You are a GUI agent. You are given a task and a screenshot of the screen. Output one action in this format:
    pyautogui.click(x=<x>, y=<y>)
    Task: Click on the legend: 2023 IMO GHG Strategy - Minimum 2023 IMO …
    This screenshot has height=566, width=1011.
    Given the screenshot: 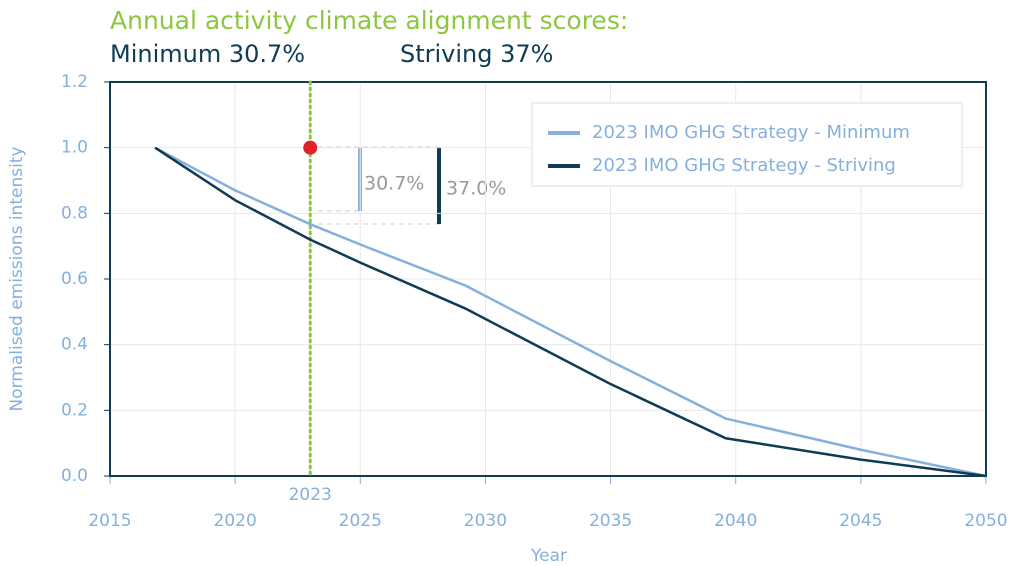 What is the action you would take?
    pyautogui.click(x=747, y=144)
    